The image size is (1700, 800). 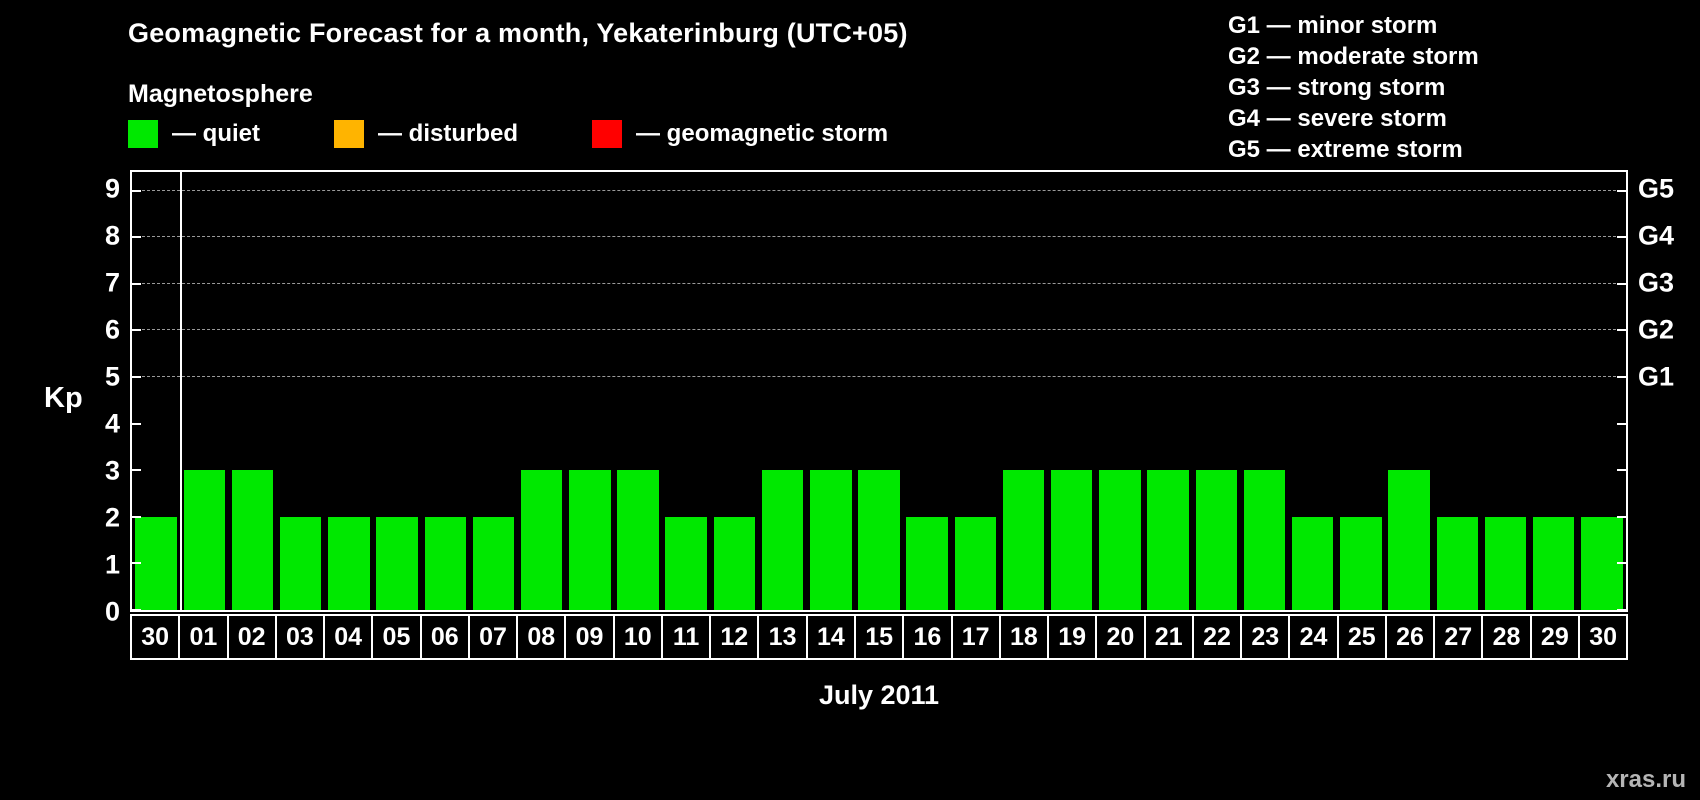 What do you see at coordinates (1656, 235) in the screenshot?
I see `right-axis-label-g4: G4` at bounding box center [1656, 235].